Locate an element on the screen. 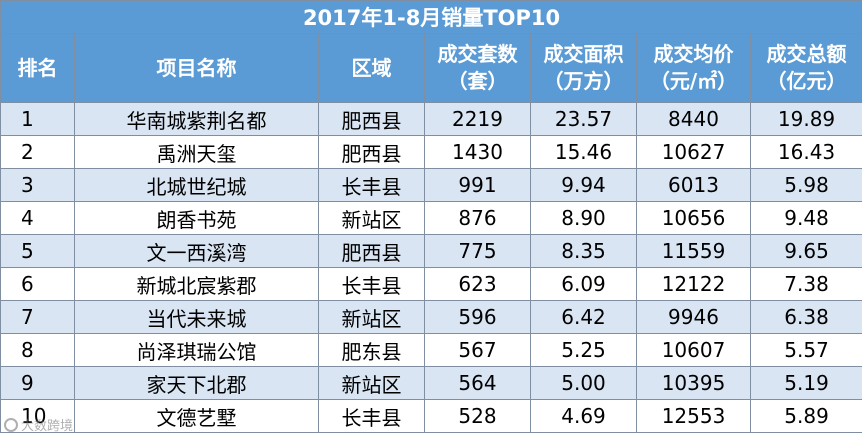  cell-avg-price: 12122 is located at coordinates (693, 284).